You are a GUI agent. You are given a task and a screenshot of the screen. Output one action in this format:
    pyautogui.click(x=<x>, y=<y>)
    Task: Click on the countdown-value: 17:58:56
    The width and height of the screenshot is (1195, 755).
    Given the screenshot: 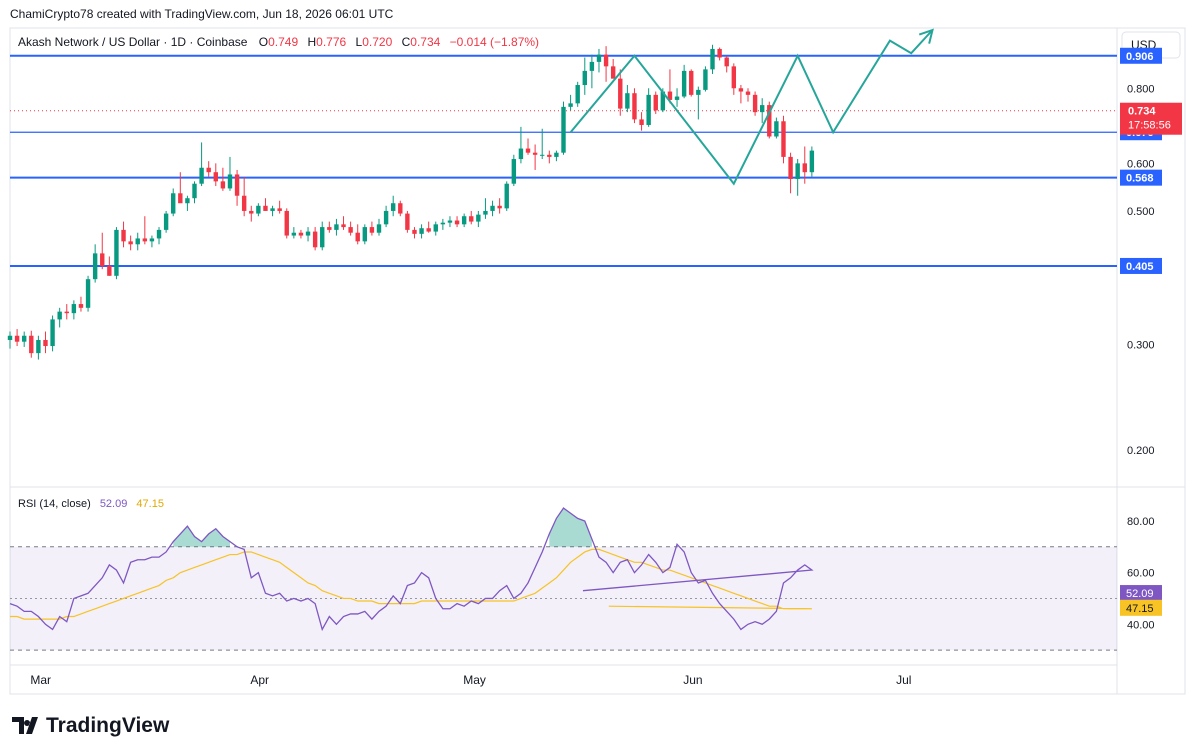 What is the action you would take?
    pyautogui.click(x=1149, y=126)
    